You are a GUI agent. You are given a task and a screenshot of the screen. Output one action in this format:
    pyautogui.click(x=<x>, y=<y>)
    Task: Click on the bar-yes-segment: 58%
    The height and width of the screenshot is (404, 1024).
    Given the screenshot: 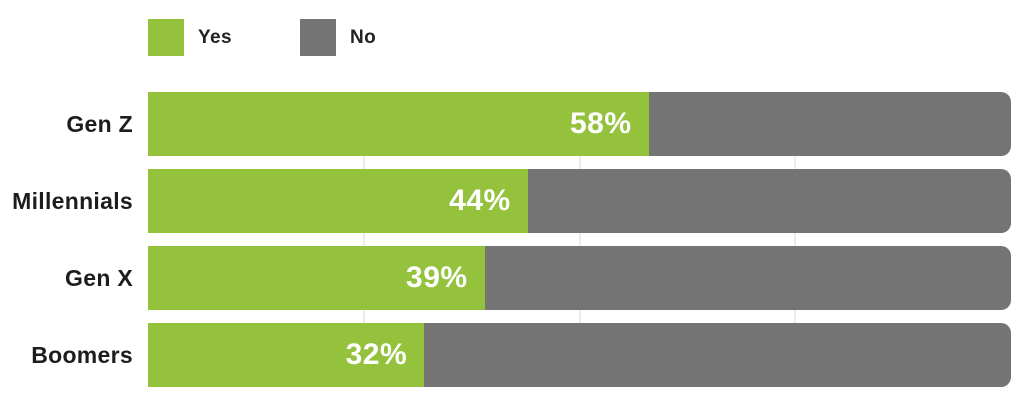 What is the action you would take?
    pyautogui.click(x=398, y=124)
    